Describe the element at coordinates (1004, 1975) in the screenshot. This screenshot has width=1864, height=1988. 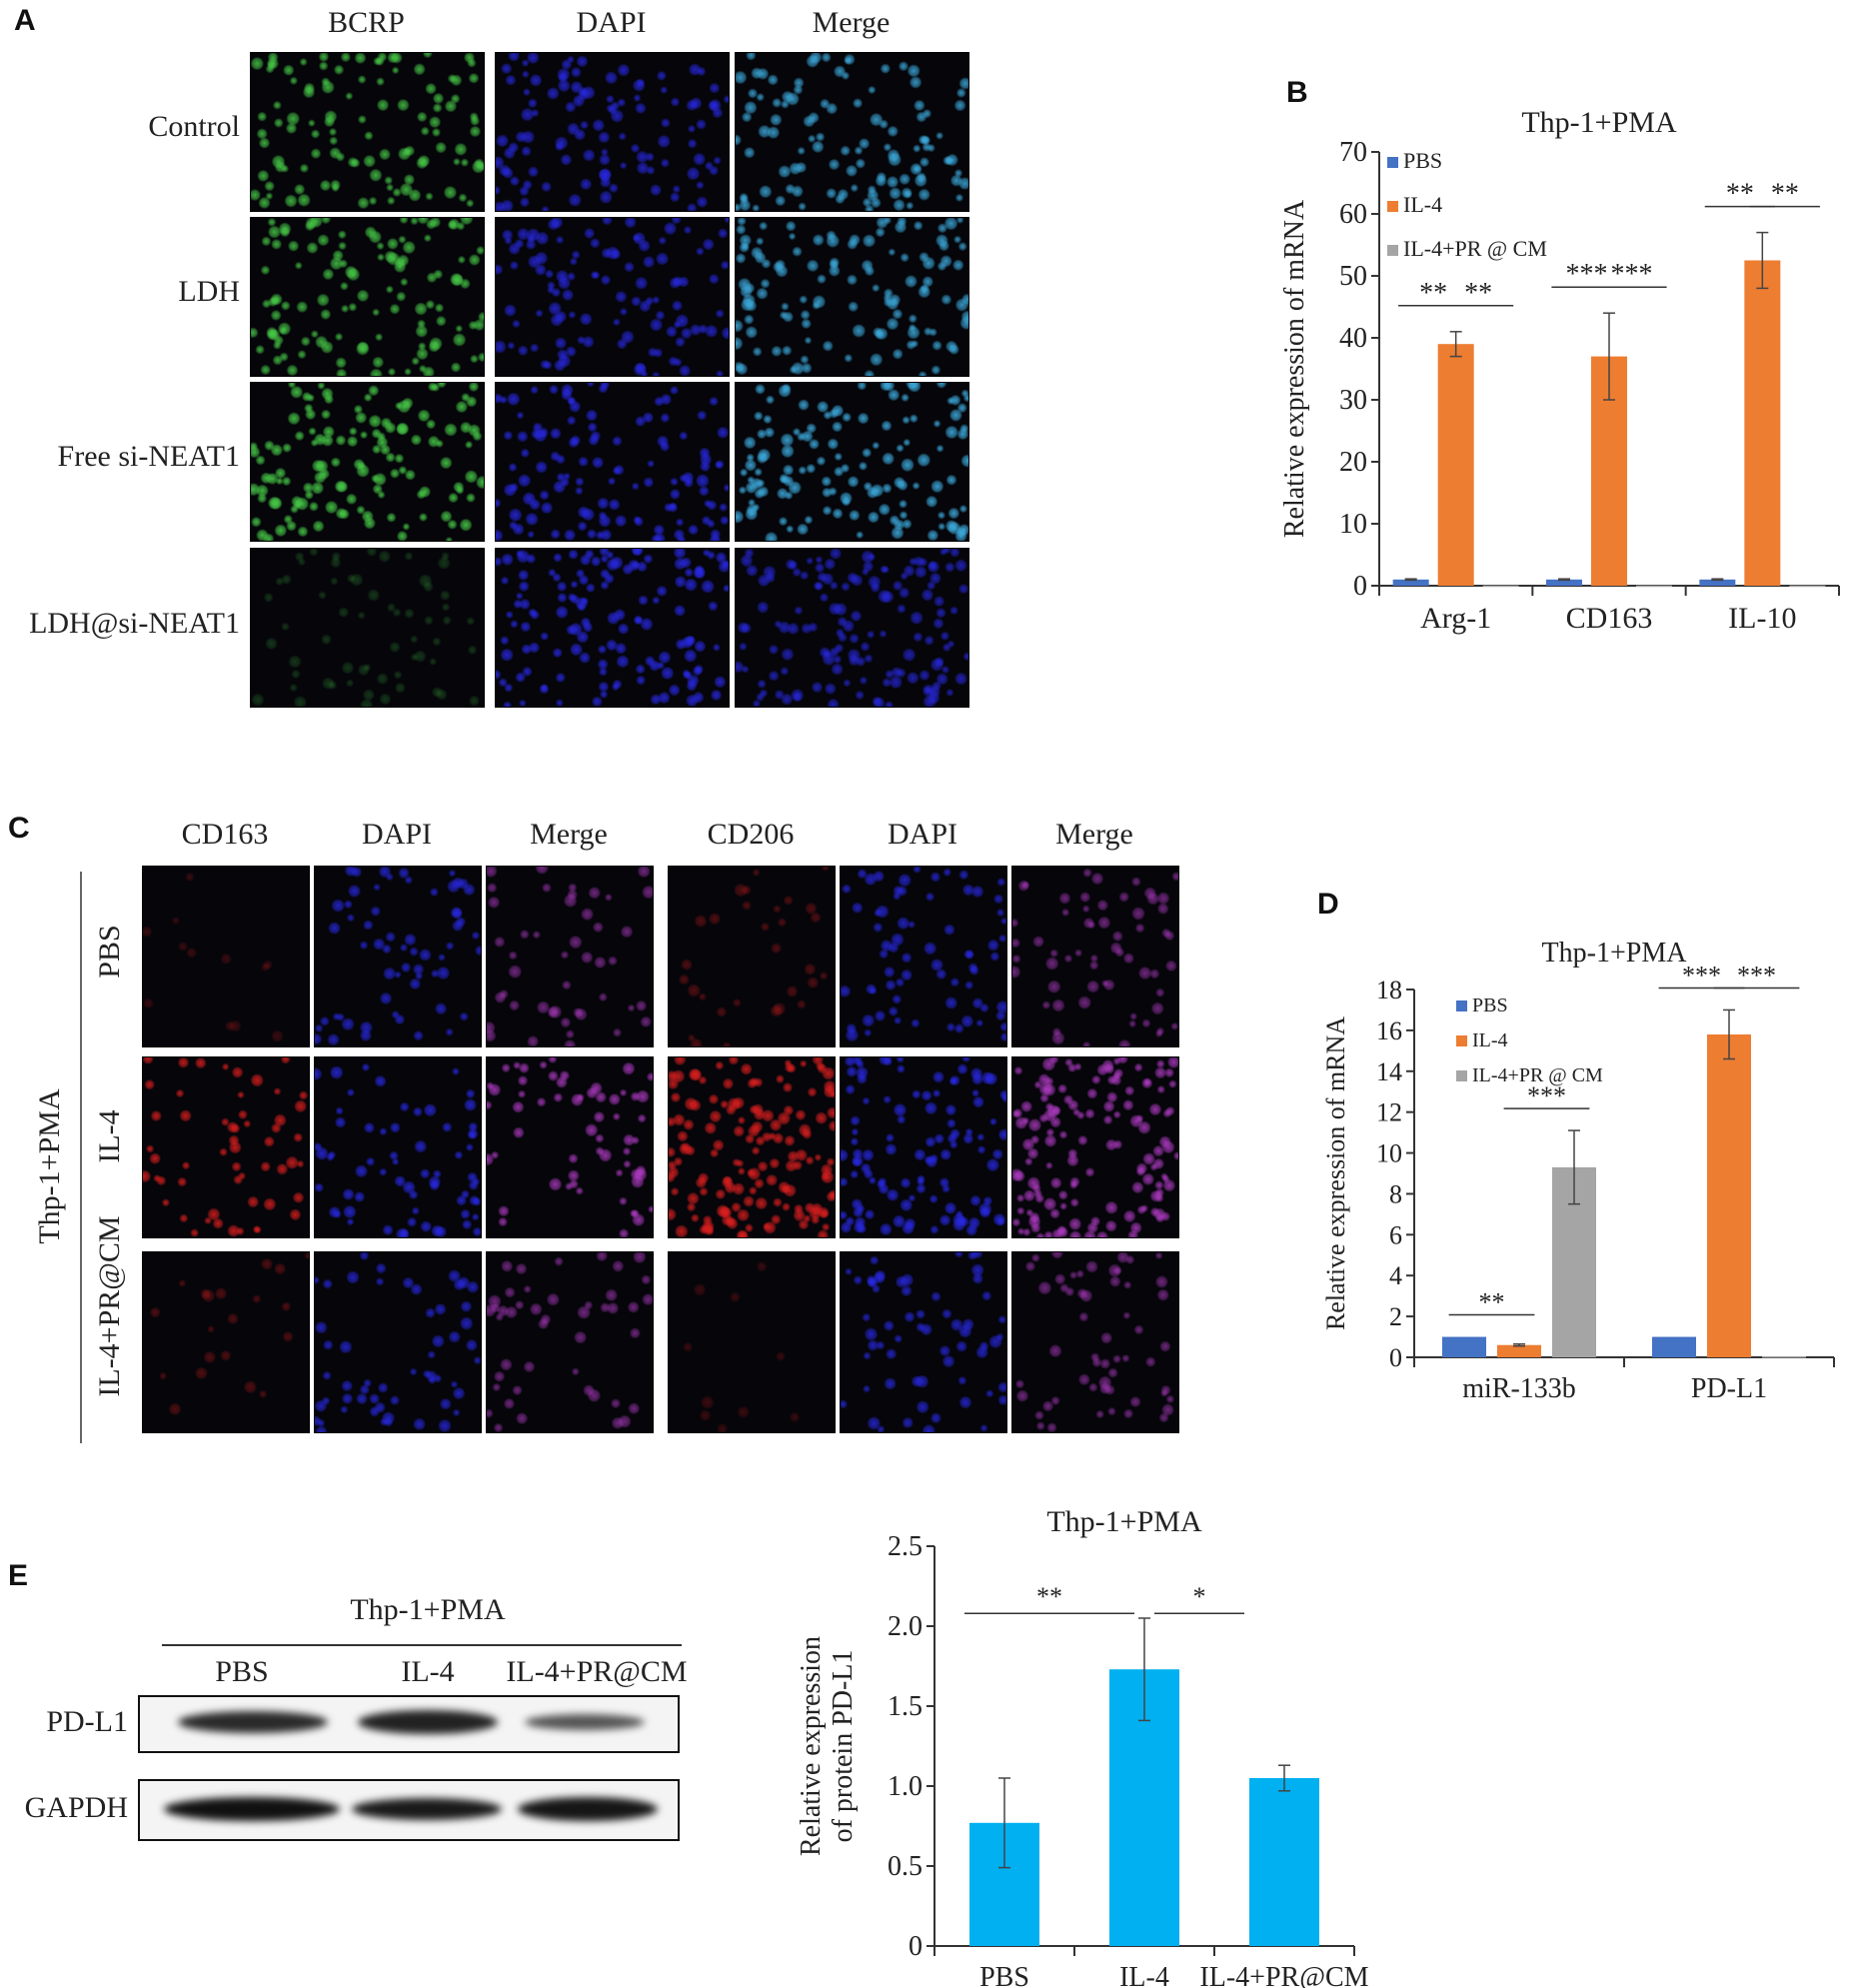
I see `x-tick-label: PBS` at that location.